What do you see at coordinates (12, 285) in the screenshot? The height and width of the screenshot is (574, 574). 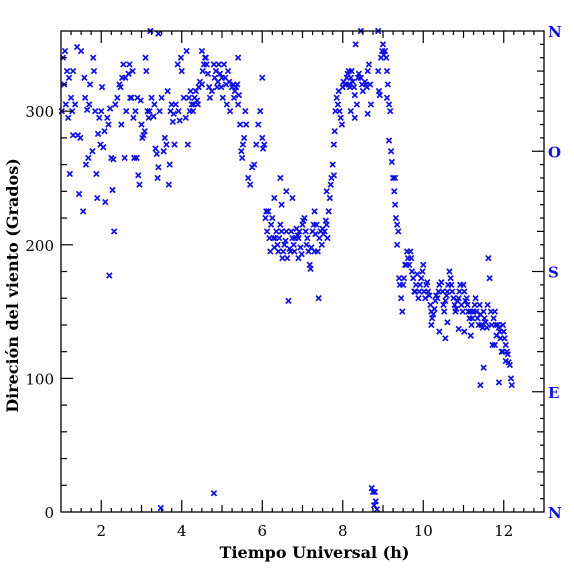 I see `y-axis-label: Direción del viento (Grados)` at bounding box center [12, 285].